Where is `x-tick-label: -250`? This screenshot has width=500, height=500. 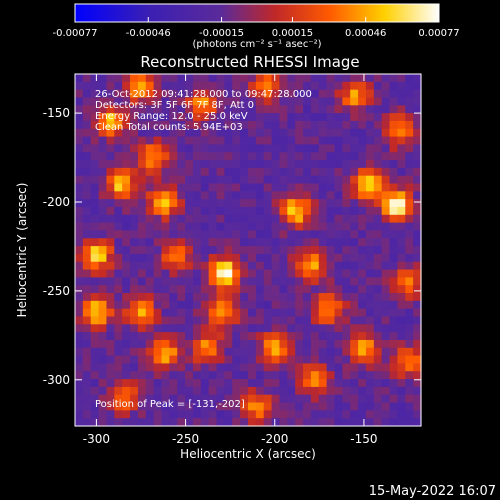
x-tick-label: -250 is located at coordinates (185, 439).